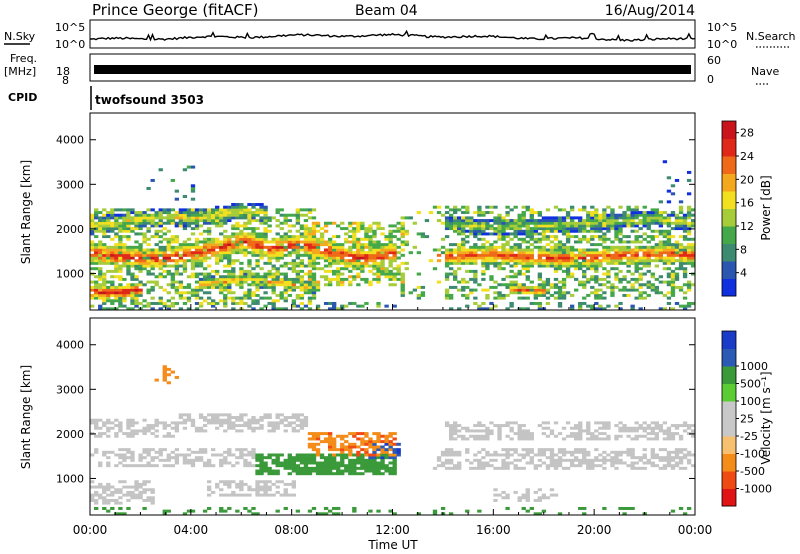  Describe the element at coordinates (750, 401) in the screenshot. I see `velocity-colorbar-tick: 100` at that location.